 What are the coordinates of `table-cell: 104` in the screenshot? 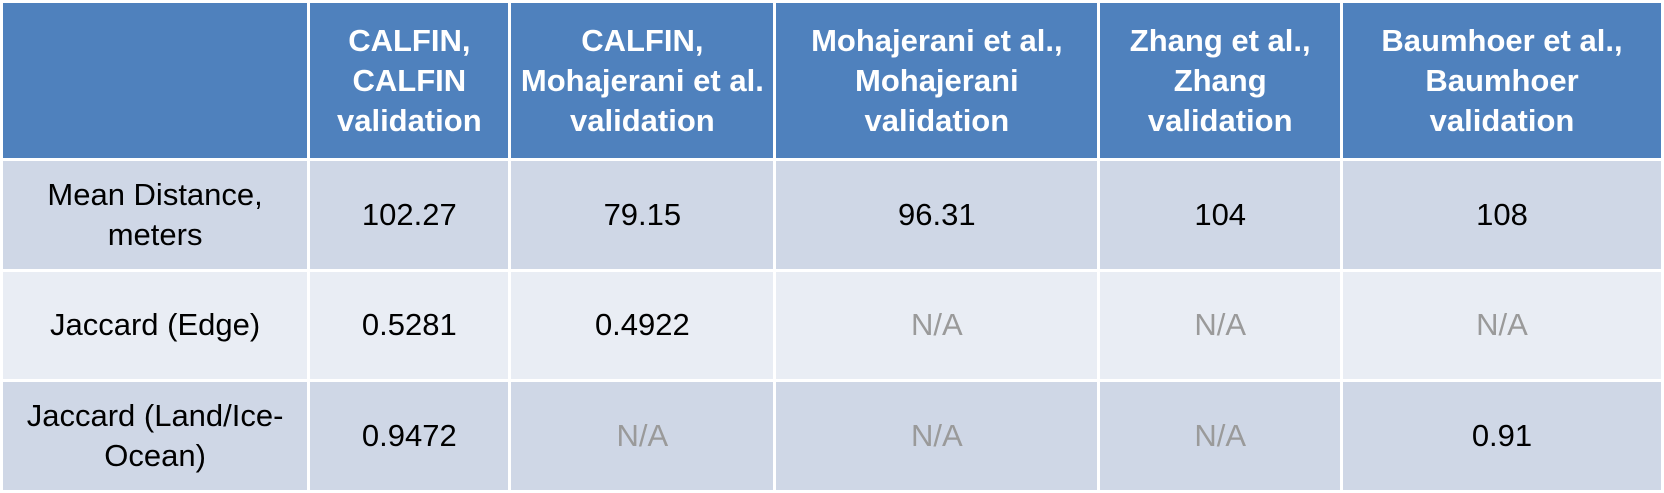 It's located at (1220, 215).